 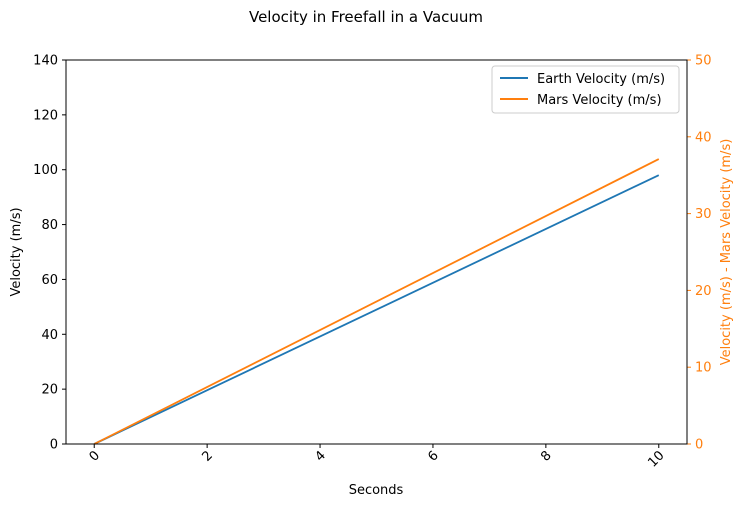 What do you see at coordinates (703, 368) in the screenshot?
I see `y2-tick-label: 10` at bounding box center [703, 368].